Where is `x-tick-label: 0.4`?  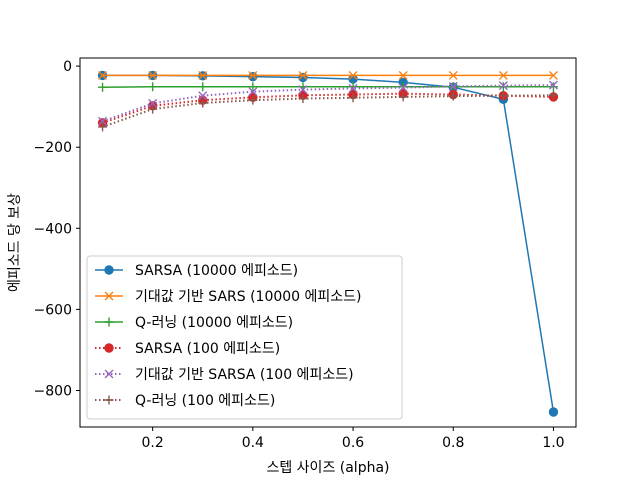 x-tick-label: 0.4 is located at coordinates (253, 443).